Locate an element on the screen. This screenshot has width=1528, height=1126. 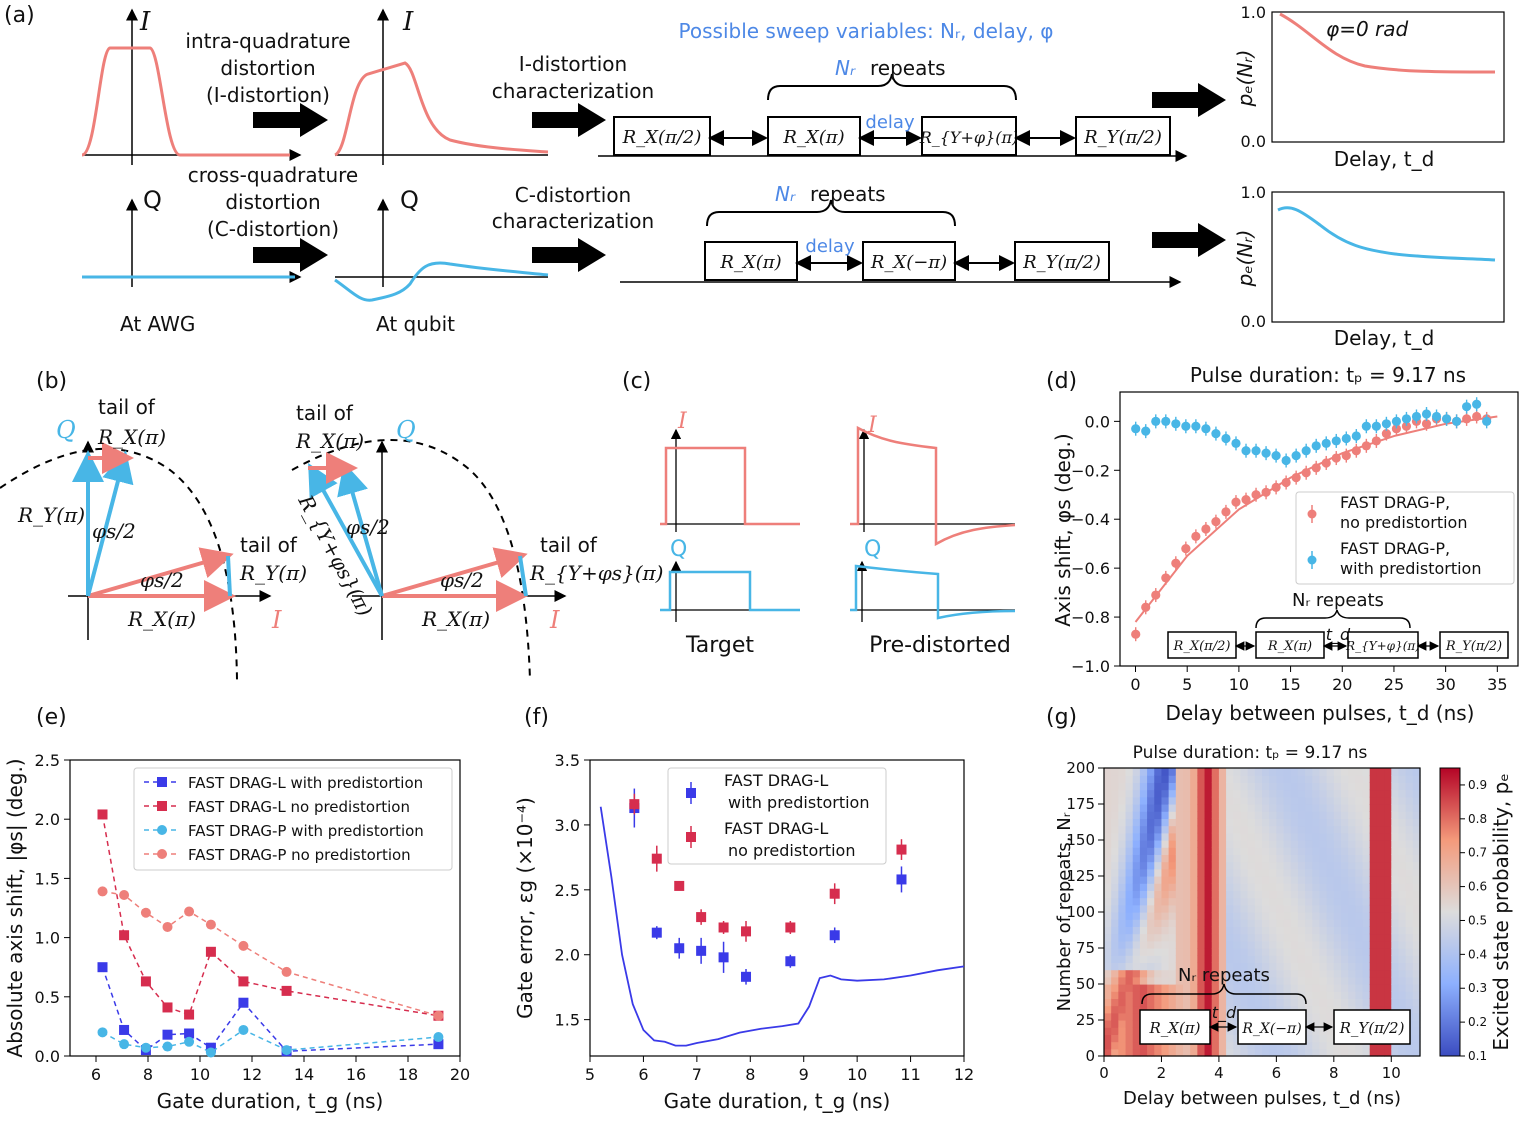
gate-block: R_X(π) is located at coordinates (1290, 645).